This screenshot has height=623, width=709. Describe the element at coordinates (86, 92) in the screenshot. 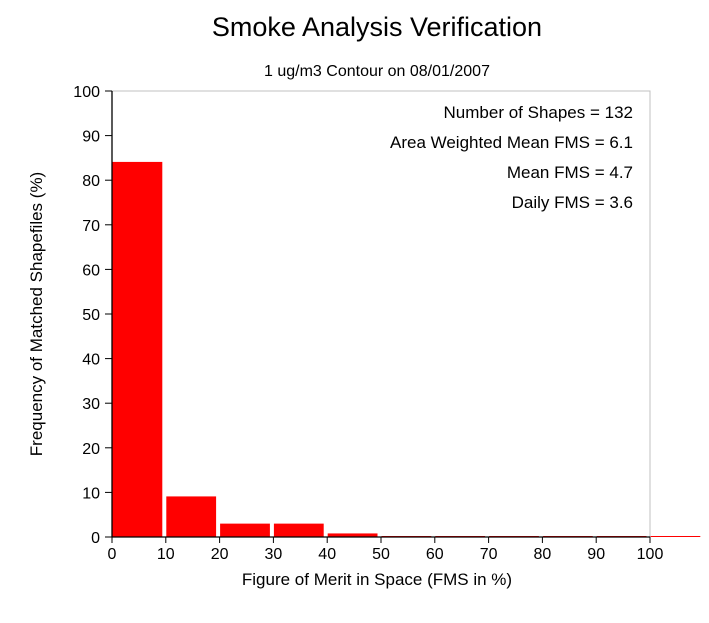

I see `y-tick-label: 100` at that location.